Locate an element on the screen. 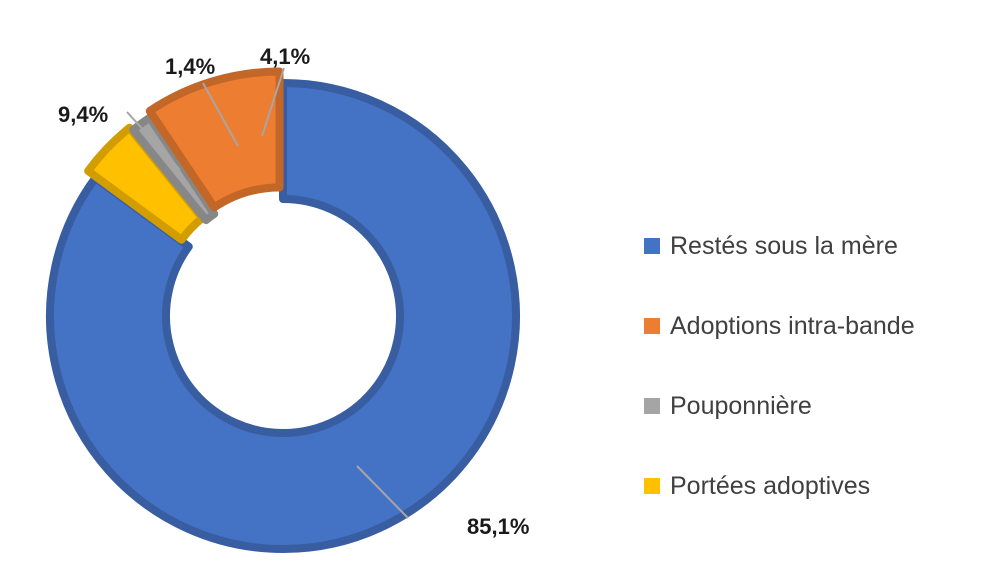 The height and width of the screenshot is (566, 1000). leader-line-adoptions-intra-bande is located at coordinates (153, 141).